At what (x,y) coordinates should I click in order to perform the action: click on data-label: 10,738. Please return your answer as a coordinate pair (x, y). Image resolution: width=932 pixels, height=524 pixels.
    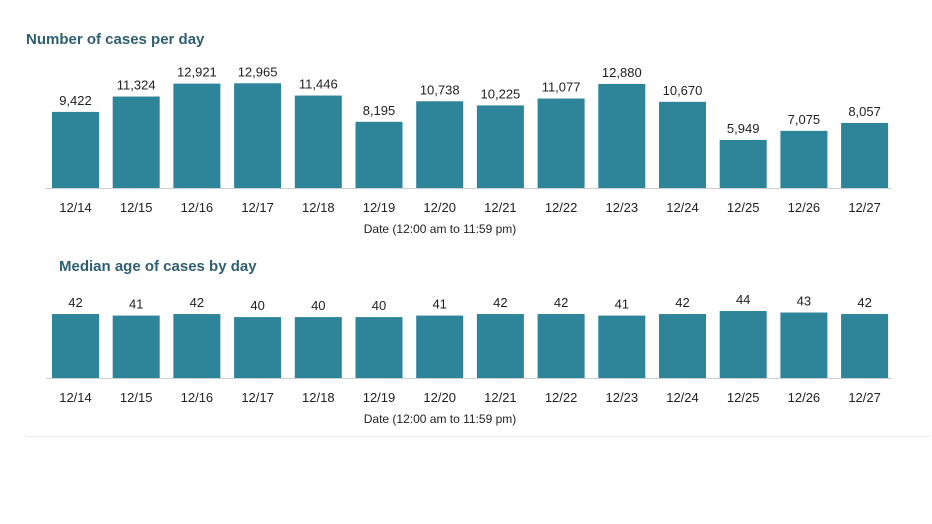
    Looking at the image, I should click on (440, 89).